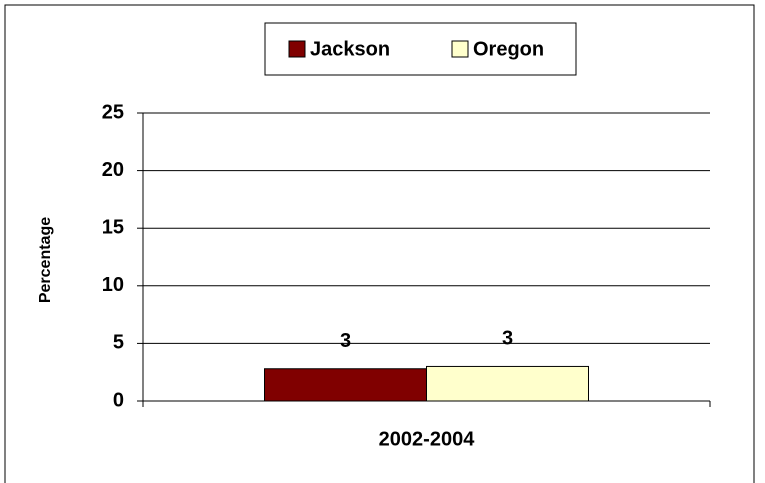  What do you see at coordinates (113, 227) in the screenshot?
I see `y-tick-label: 15` at bounding box center [113, 227].